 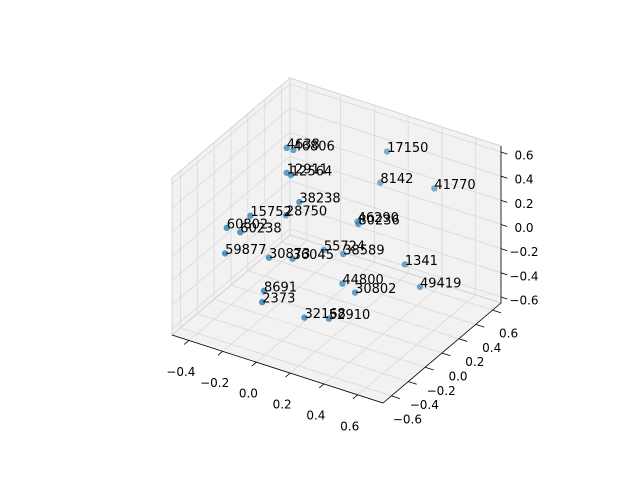 What do you see at coordinates (313, 255) in the screenshot?
I see `point-label: 36045` at bounding box center [313, 255].